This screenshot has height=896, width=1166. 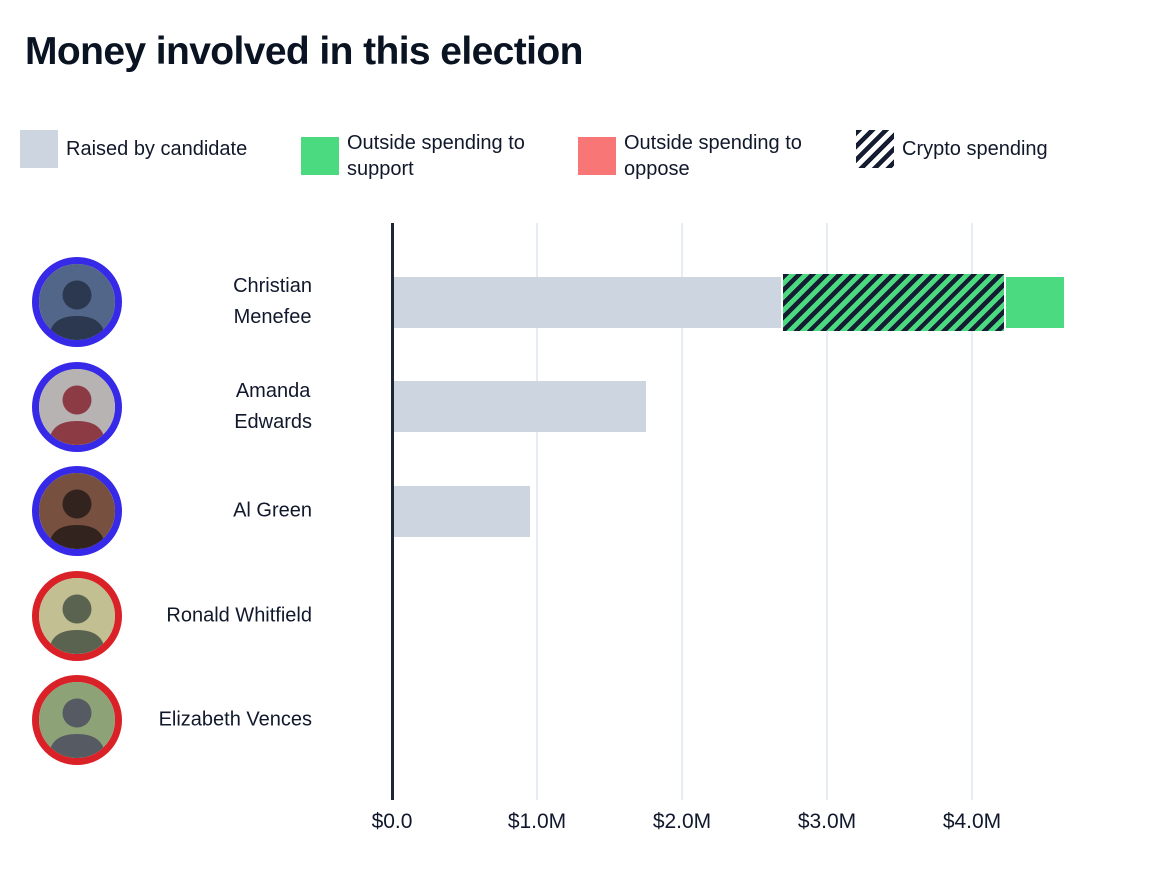 I want to click on candidate-name-line: Edwards, so click(x=273, y=421).